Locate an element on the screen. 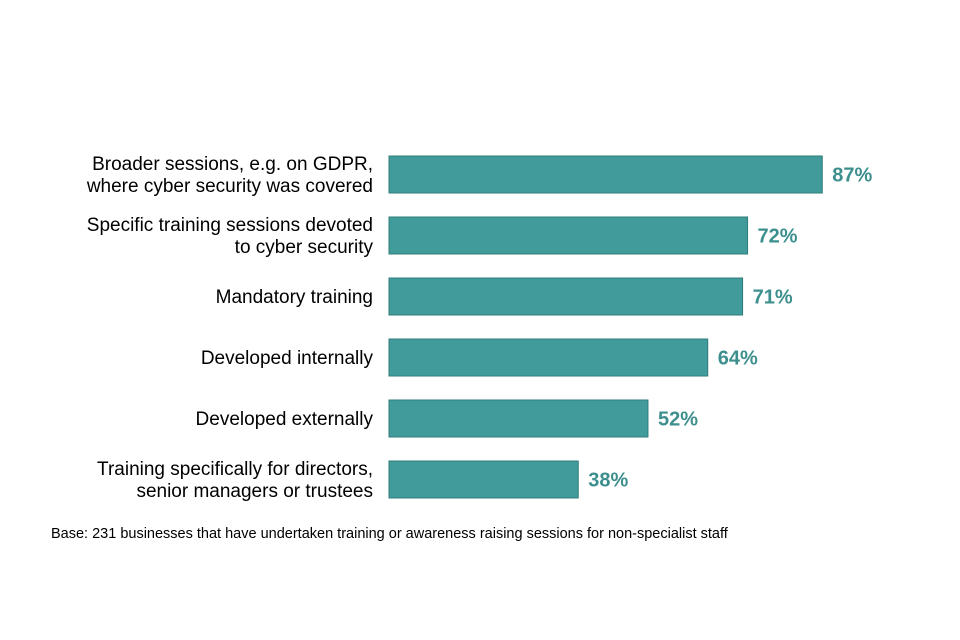  value-label-0: 87% is located at coordinates (852, 176).